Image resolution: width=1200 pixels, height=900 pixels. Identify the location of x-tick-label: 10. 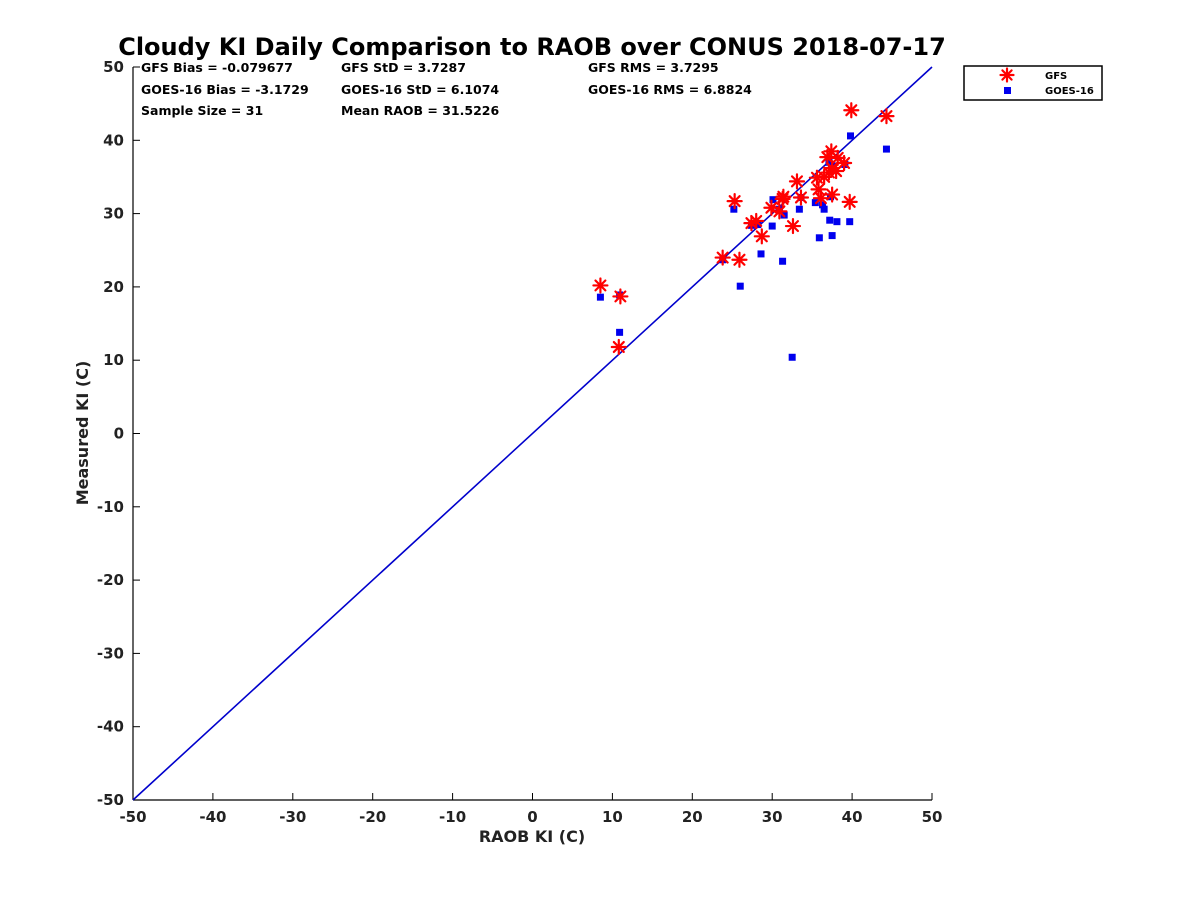
(612, 817).